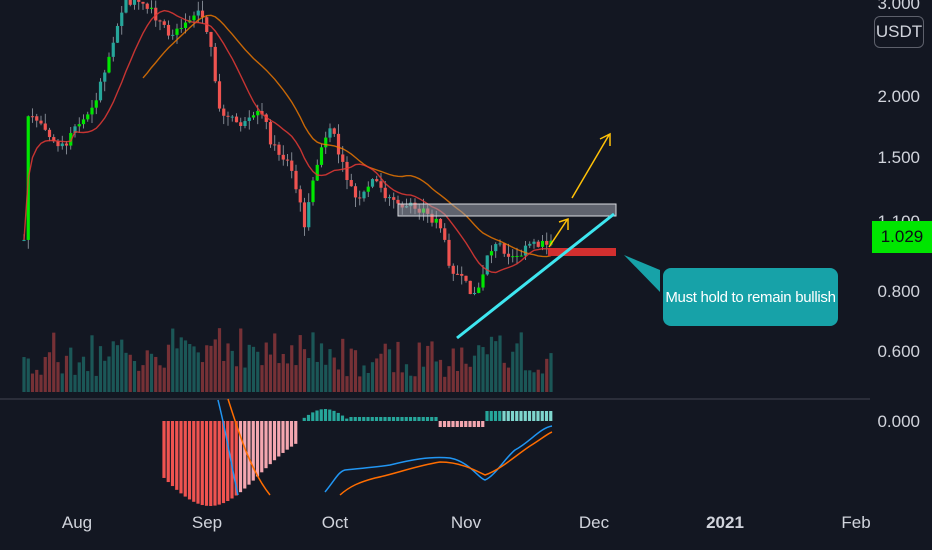 The width and height of the screenshot is (932, 550). What do you see at coordinates (899, 32) in the screenshot?
I see `currency-unit-badge: USDT` at bounding box center [899, 32].